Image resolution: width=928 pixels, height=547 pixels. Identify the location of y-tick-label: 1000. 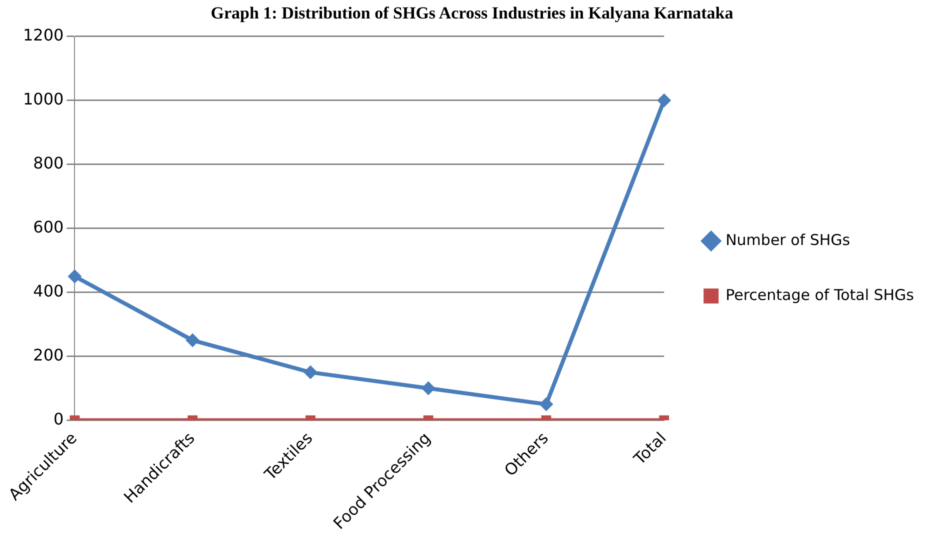
(43, 99).